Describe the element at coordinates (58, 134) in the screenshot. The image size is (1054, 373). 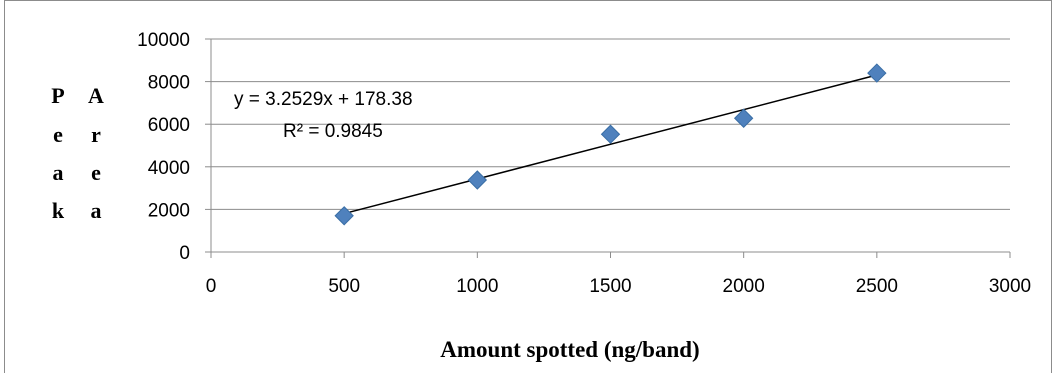
I see `y-label-char-0-1: e` at that location.